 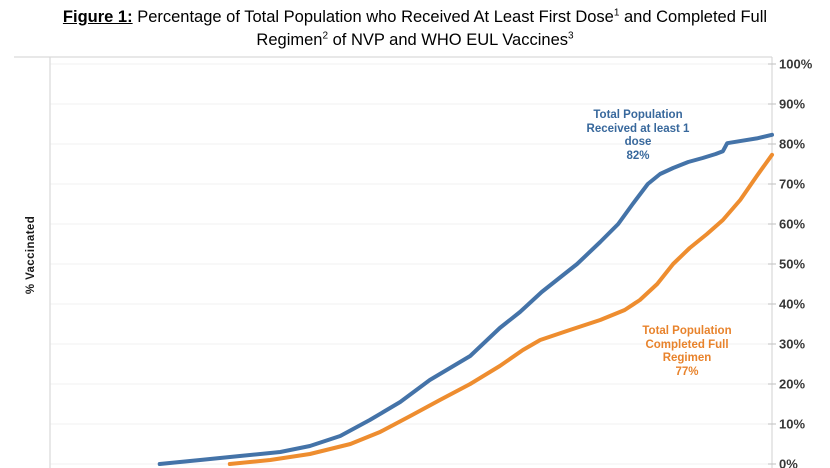 I want to click on y-tick-label: 0%, so click(x=788, y=462).